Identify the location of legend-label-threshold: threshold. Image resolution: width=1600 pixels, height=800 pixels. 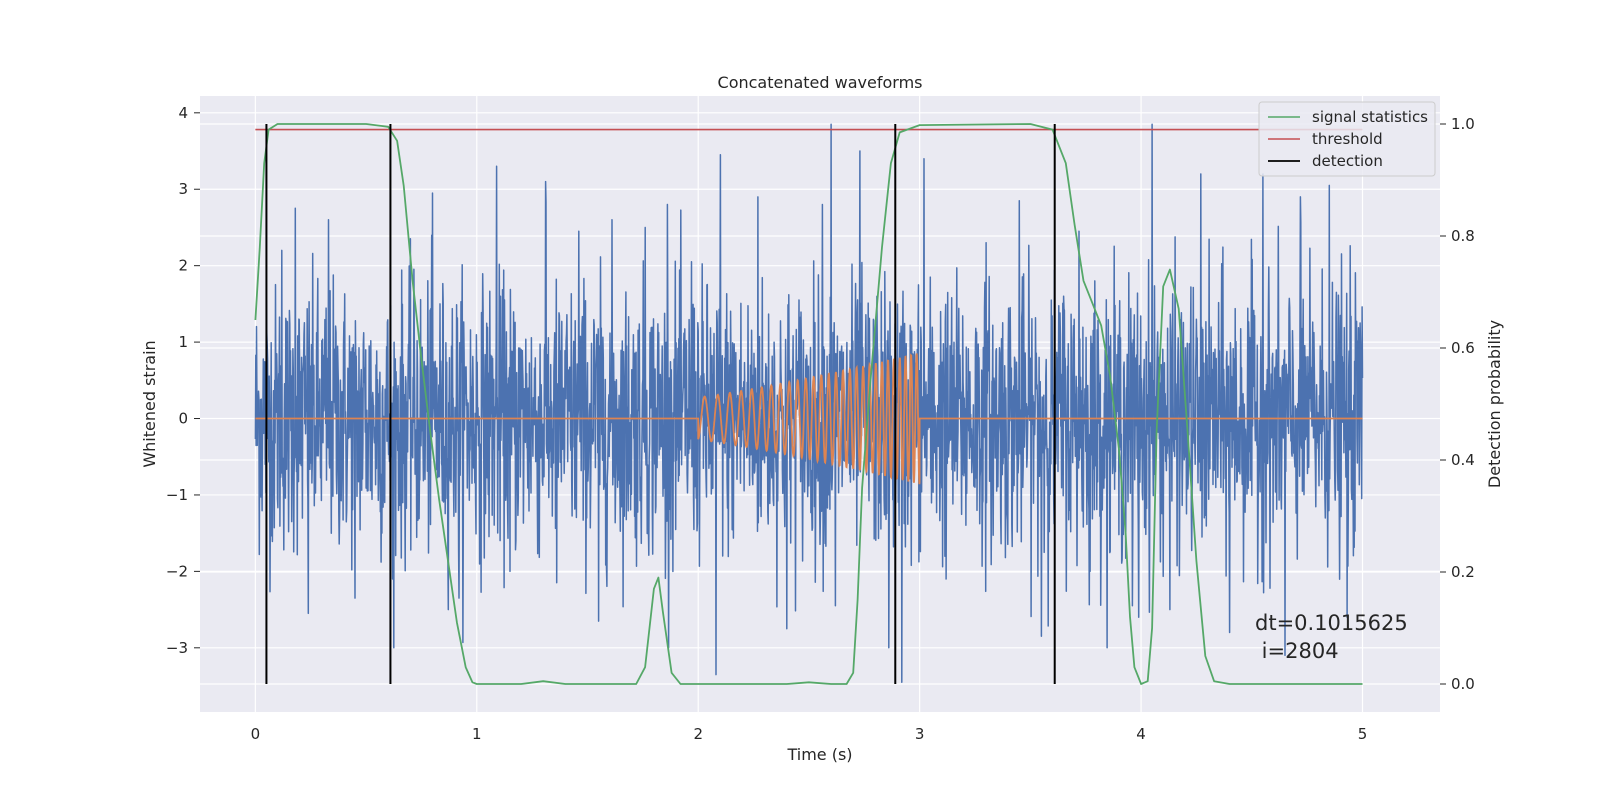
(1347, 139).